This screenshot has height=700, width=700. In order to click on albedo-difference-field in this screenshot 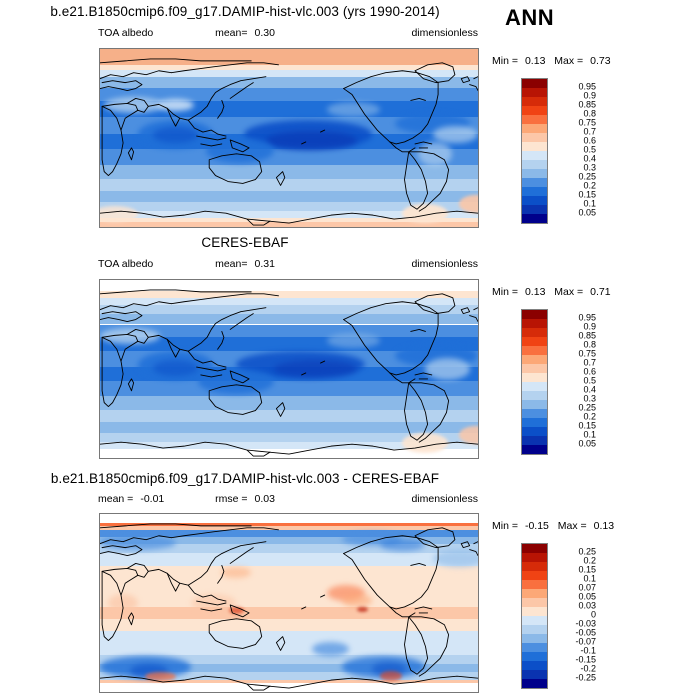, I will do `click(289, 603)`.